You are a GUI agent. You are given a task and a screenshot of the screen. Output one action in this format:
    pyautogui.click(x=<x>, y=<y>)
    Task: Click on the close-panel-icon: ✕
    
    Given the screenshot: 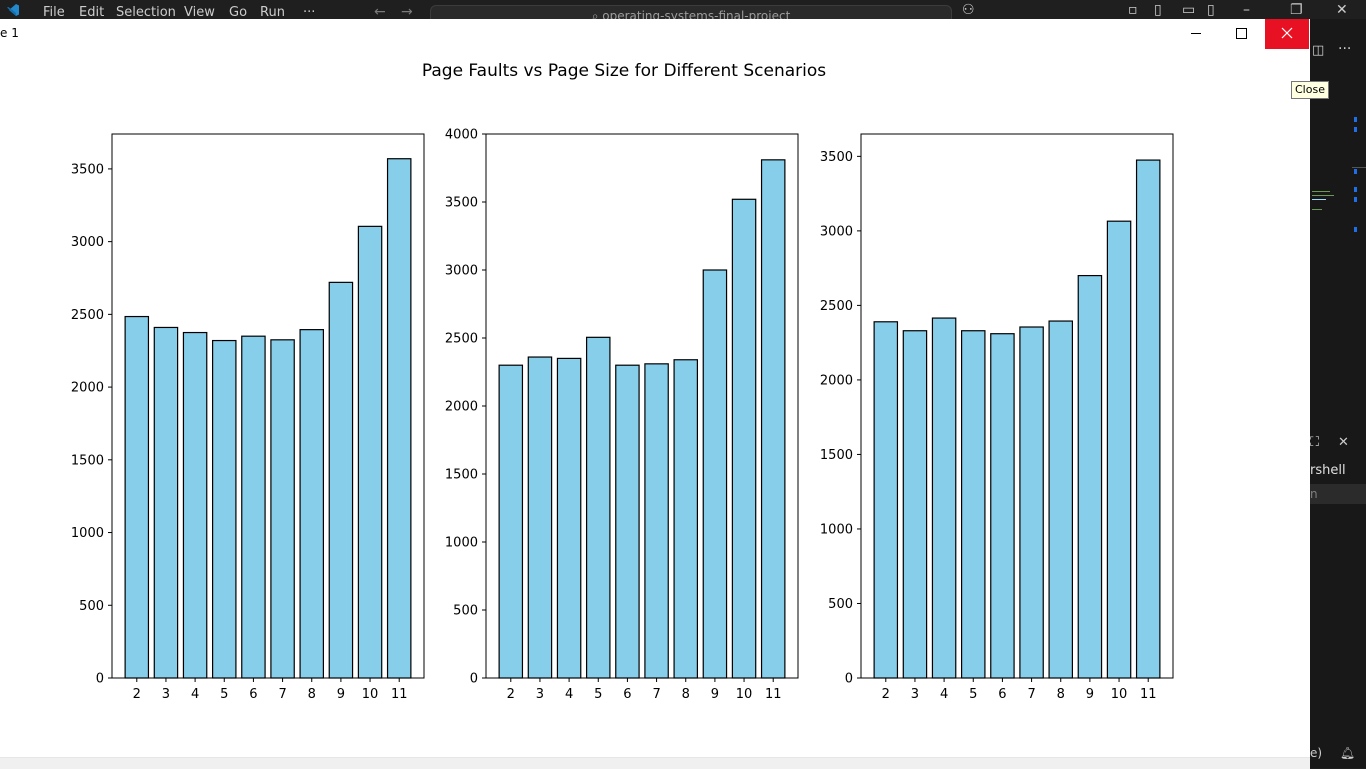 What is the action you would take?
    pyautogui.click(x=1343, y=442)
    